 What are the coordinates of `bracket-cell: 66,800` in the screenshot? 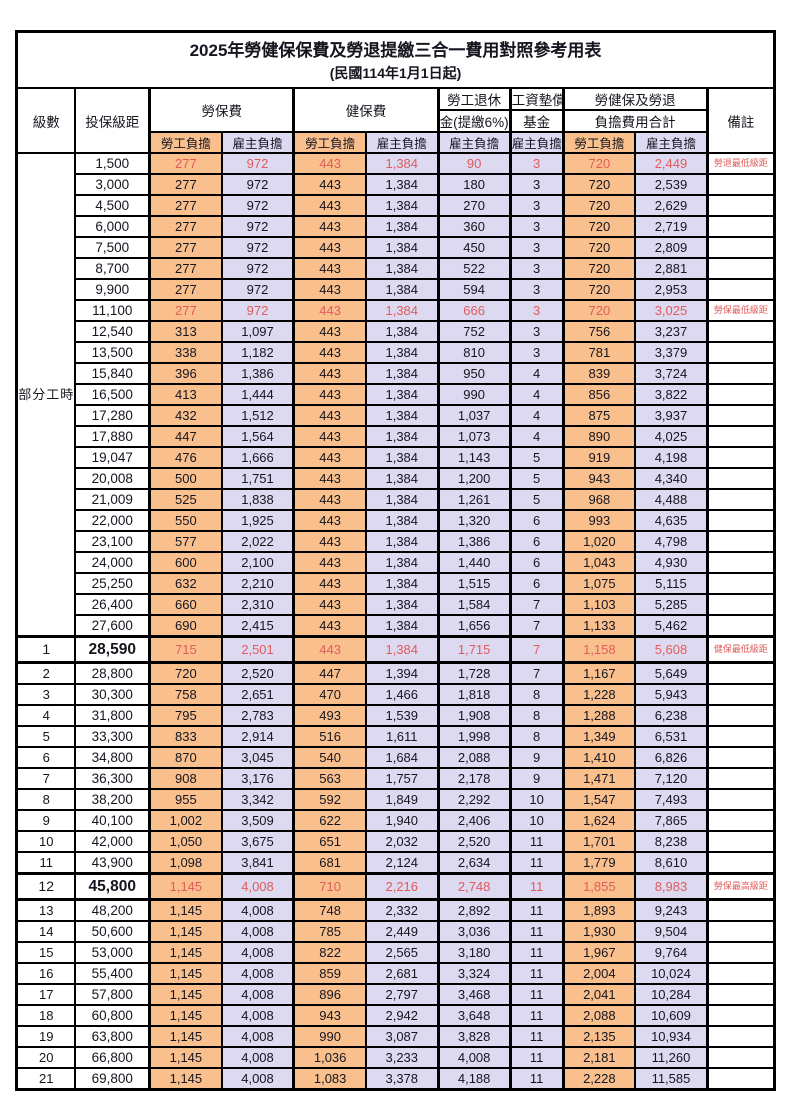 It's located at (112, 1057).